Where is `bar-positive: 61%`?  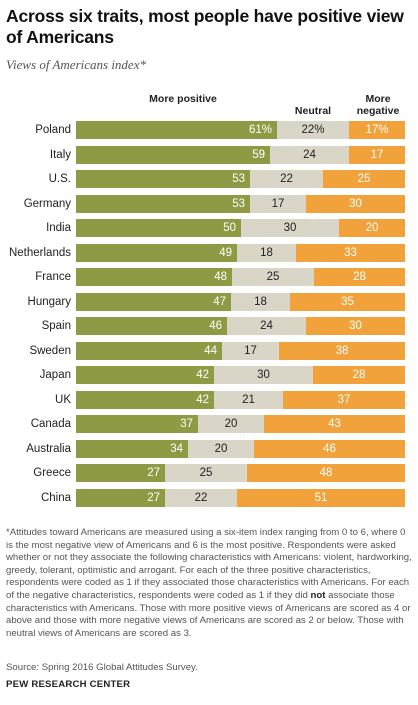
bar-positive: 61% is located at coordinates (176, 130).